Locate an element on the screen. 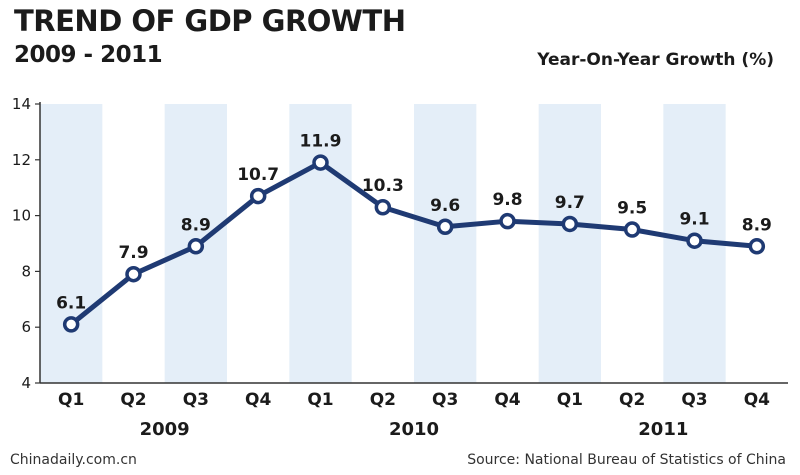 Image resolution: width=800 pixels, height=475 pixels. data-label: 7.9 is located at coordinates (133, 253).